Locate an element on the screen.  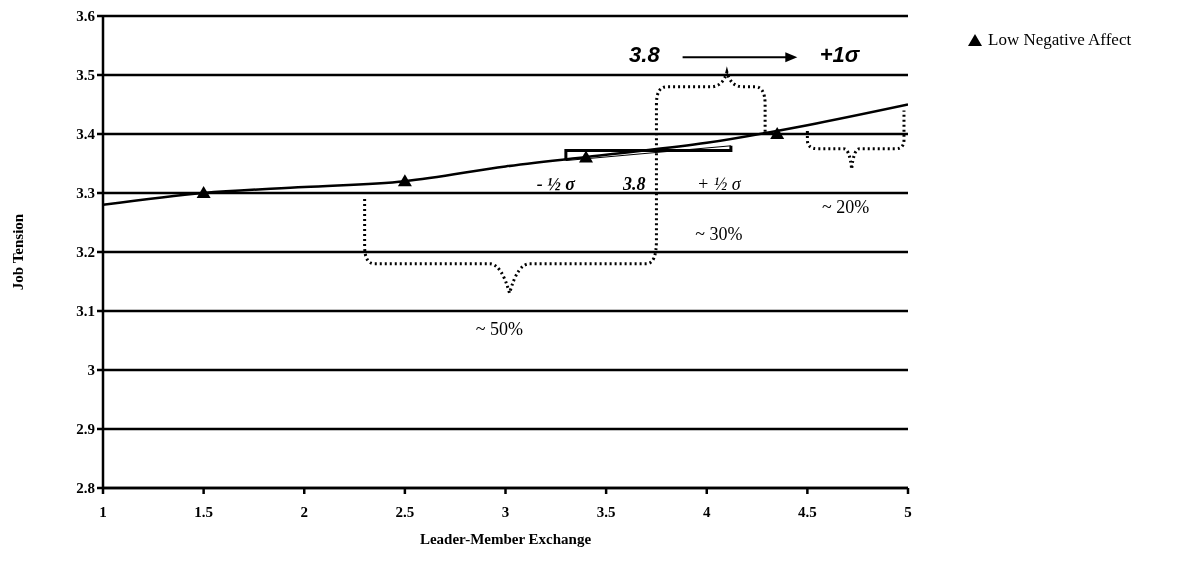
y-tick-label: 3.5 is located at coordinates (85, 75).